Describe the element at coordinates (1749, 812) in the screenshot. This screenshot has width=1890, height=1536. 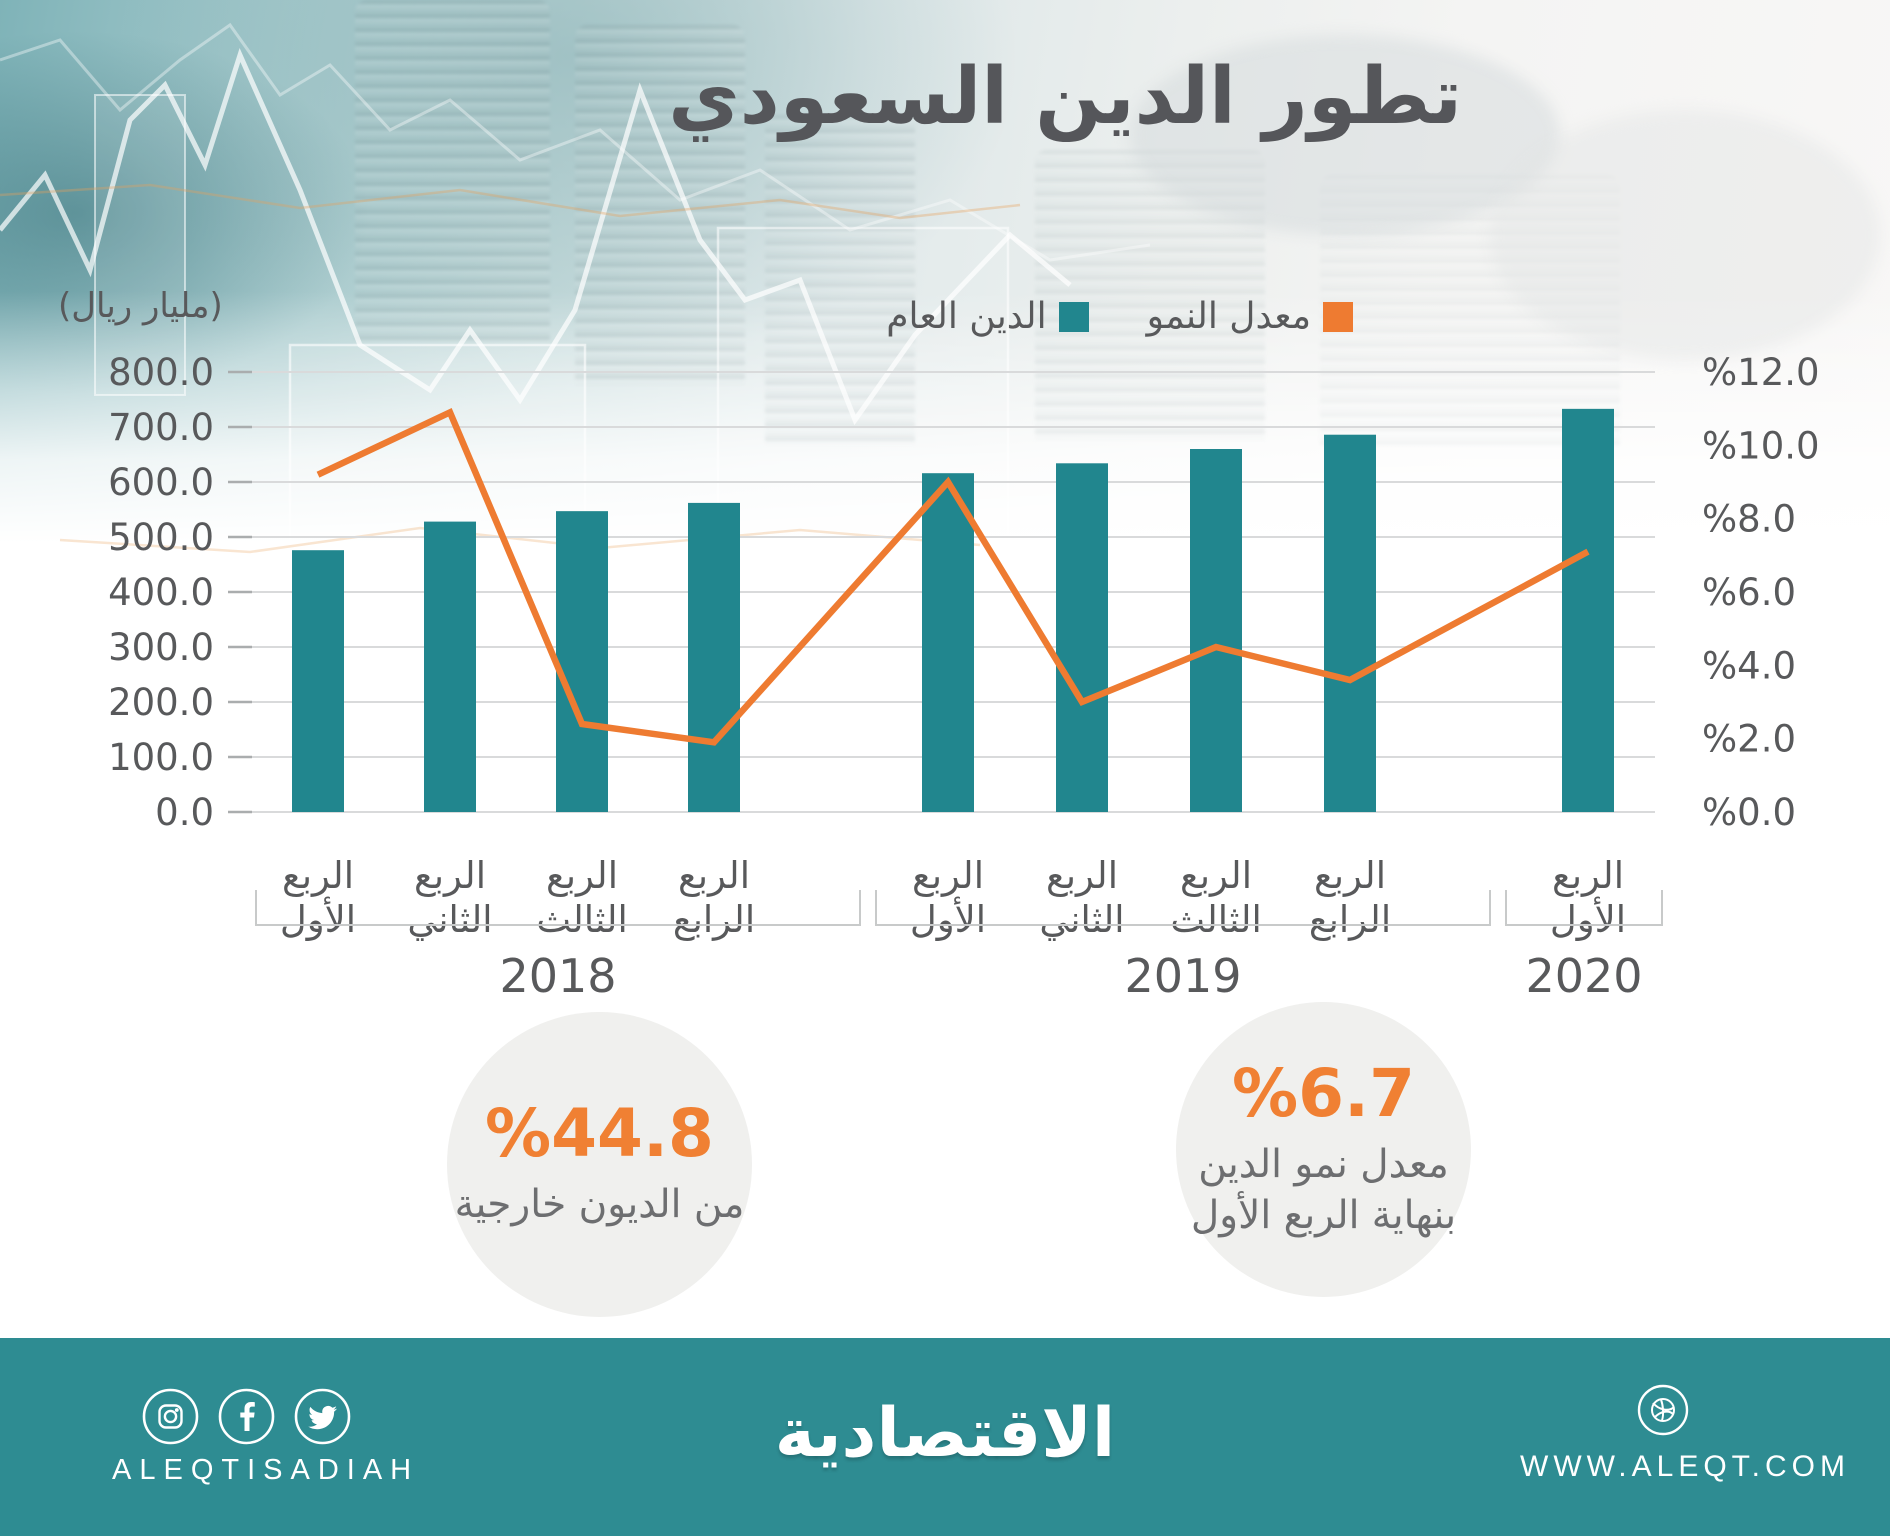
I see `right-axis-tick-label: %0.0` at that location.